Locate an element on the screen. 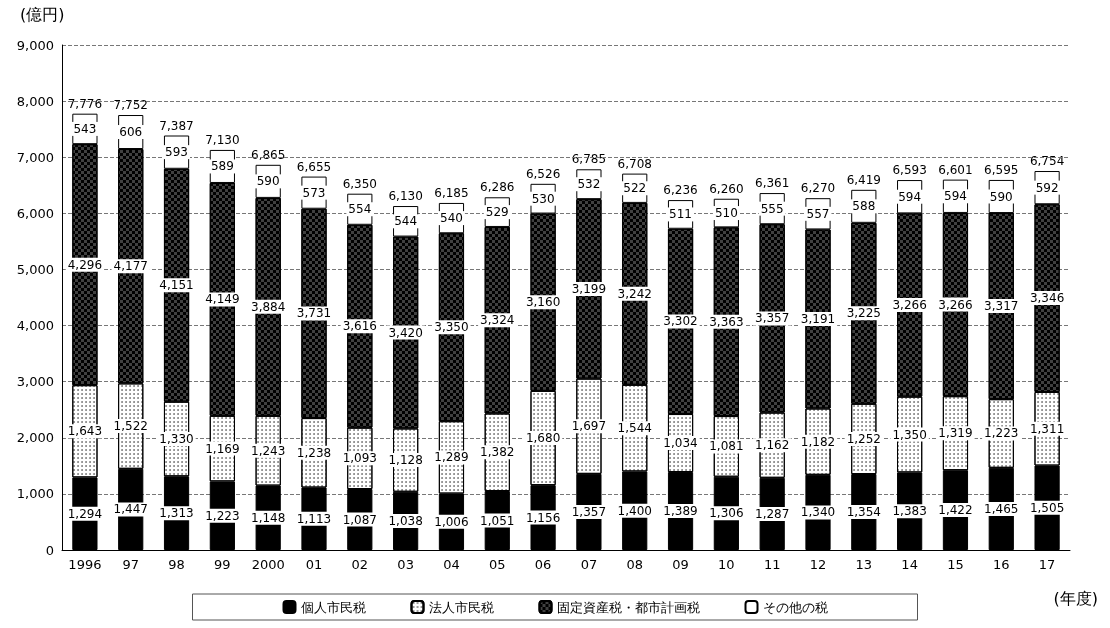 The width and height of the screenshot is (1110, 628). data-label: 1,289 is located at coordinates (451, 457).